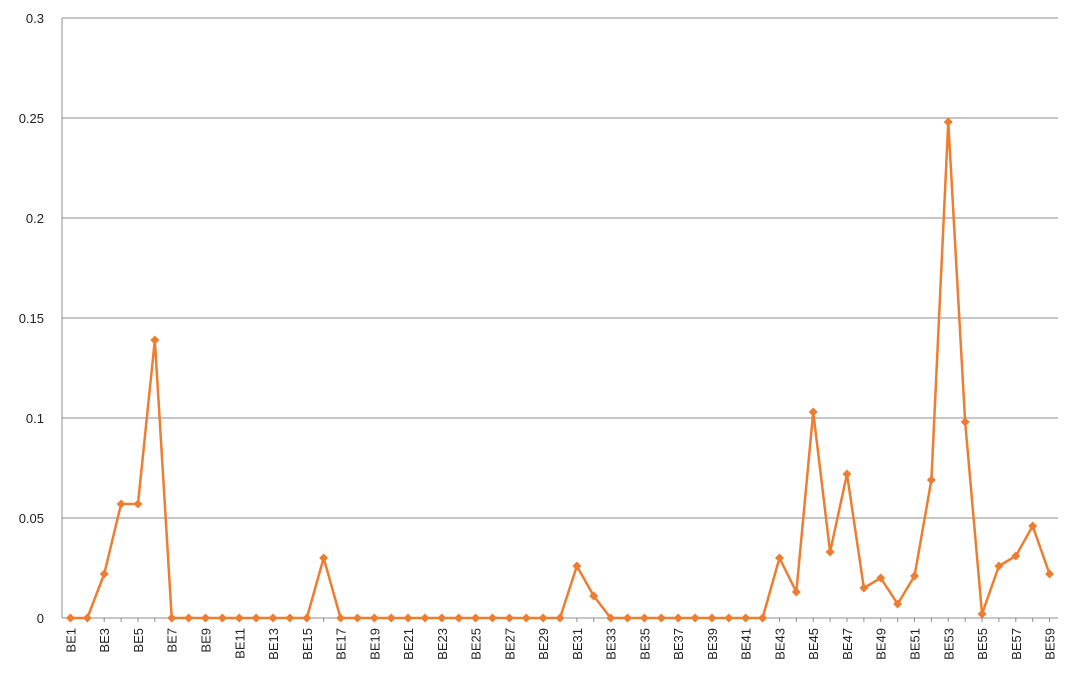 This screenshot has height=693, width=1076. I want to click on x-tick-label: BE43, so click(779, 644).